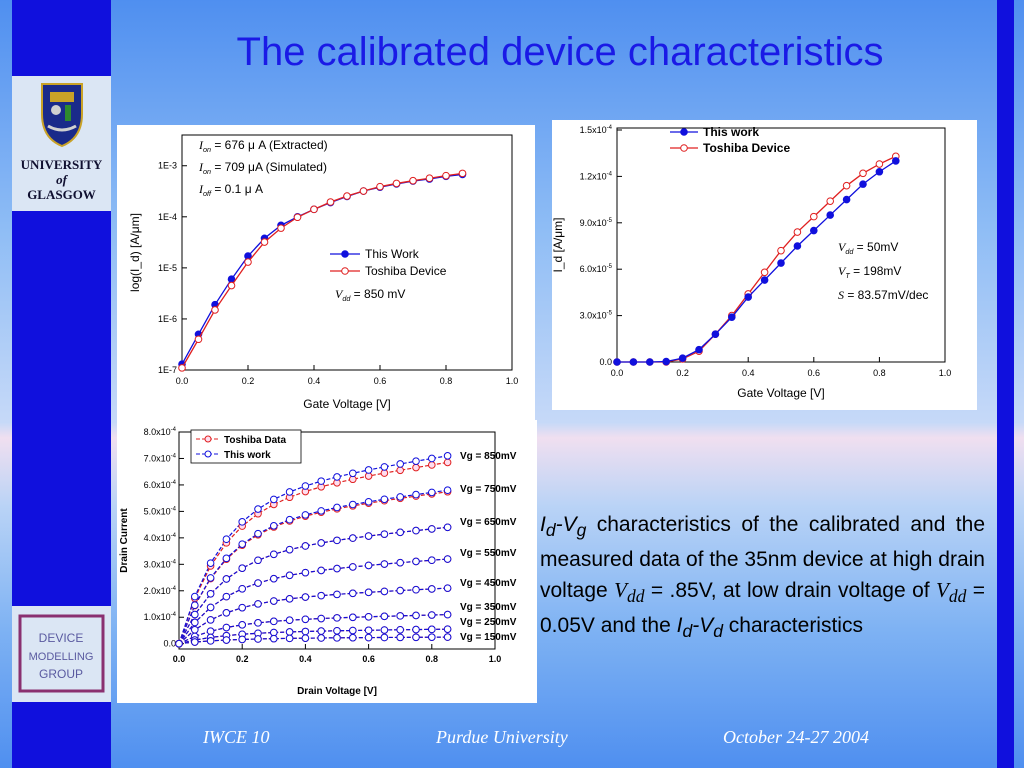  I want to click on x-axis-label: Gate Voltage [V], so click(780, 393).